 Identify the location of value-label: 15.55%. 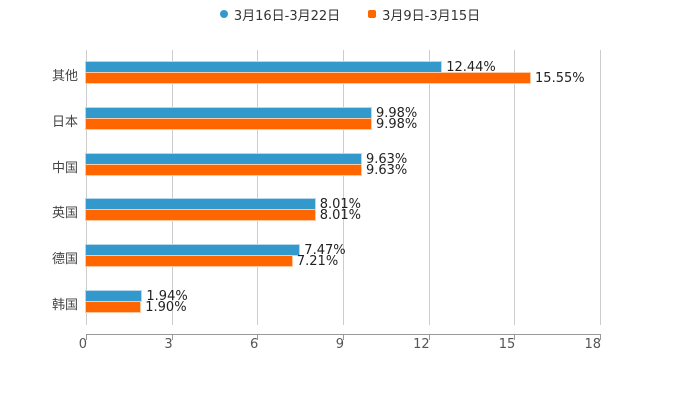
(560, 78).